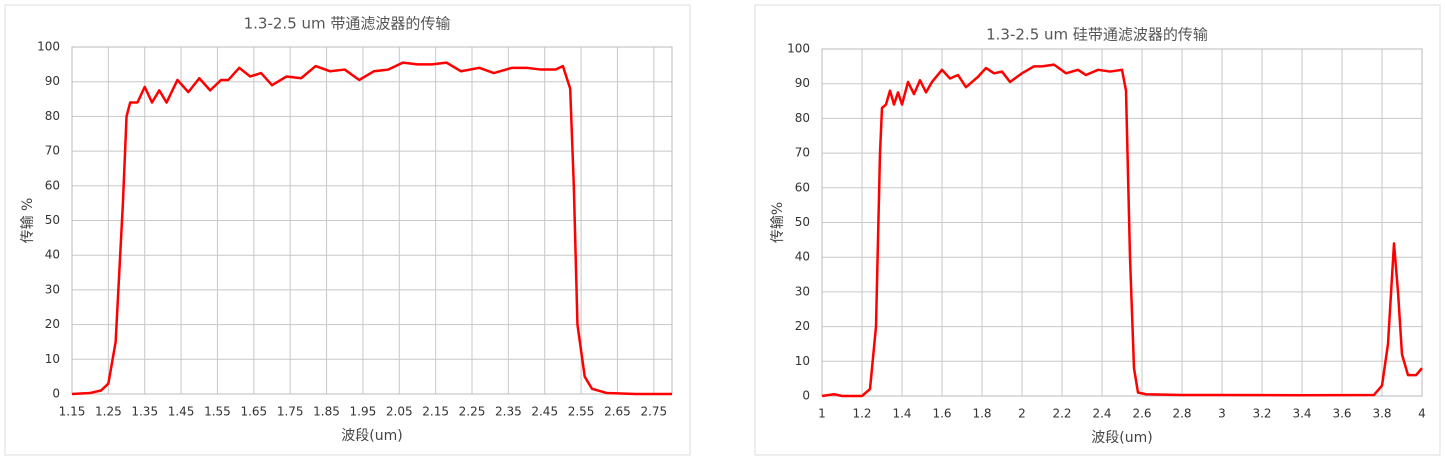 The image size is (1445, 465). What do you see at coordinates (941, 414) in the screenshot?
I see `x-tick-label: 1.6` at bounding box center [941, 414].